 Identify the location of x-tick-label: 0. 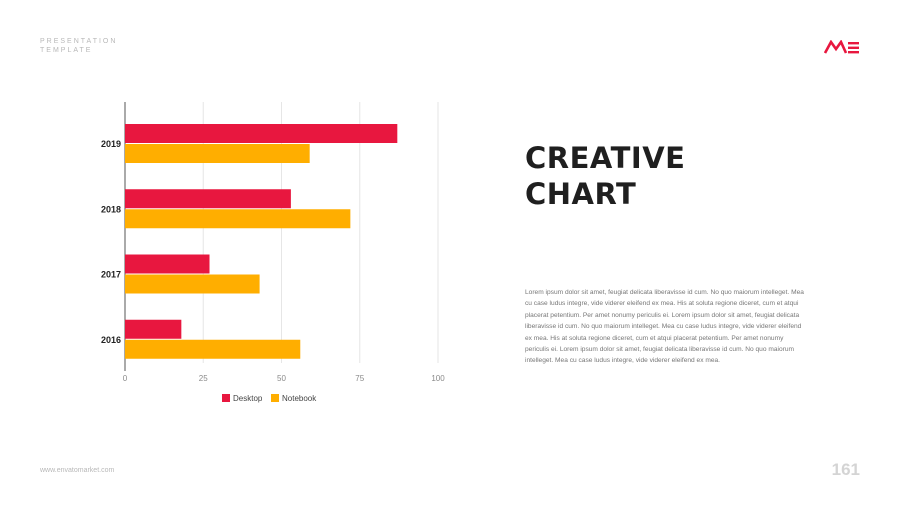
(125, 378).